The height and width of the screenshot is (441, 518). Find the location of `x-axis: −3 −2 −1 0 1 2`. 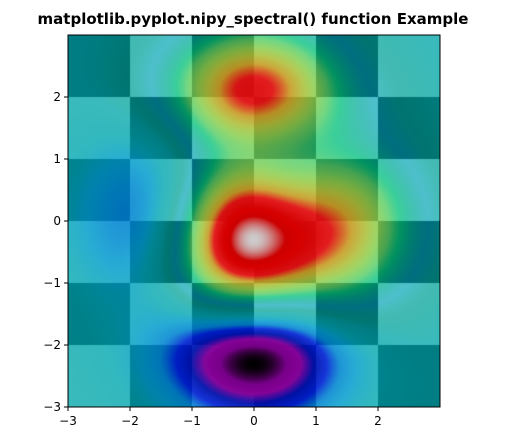

x-axis: −3 −2 −1 0 1 2 is located at coordinates (220, 417).